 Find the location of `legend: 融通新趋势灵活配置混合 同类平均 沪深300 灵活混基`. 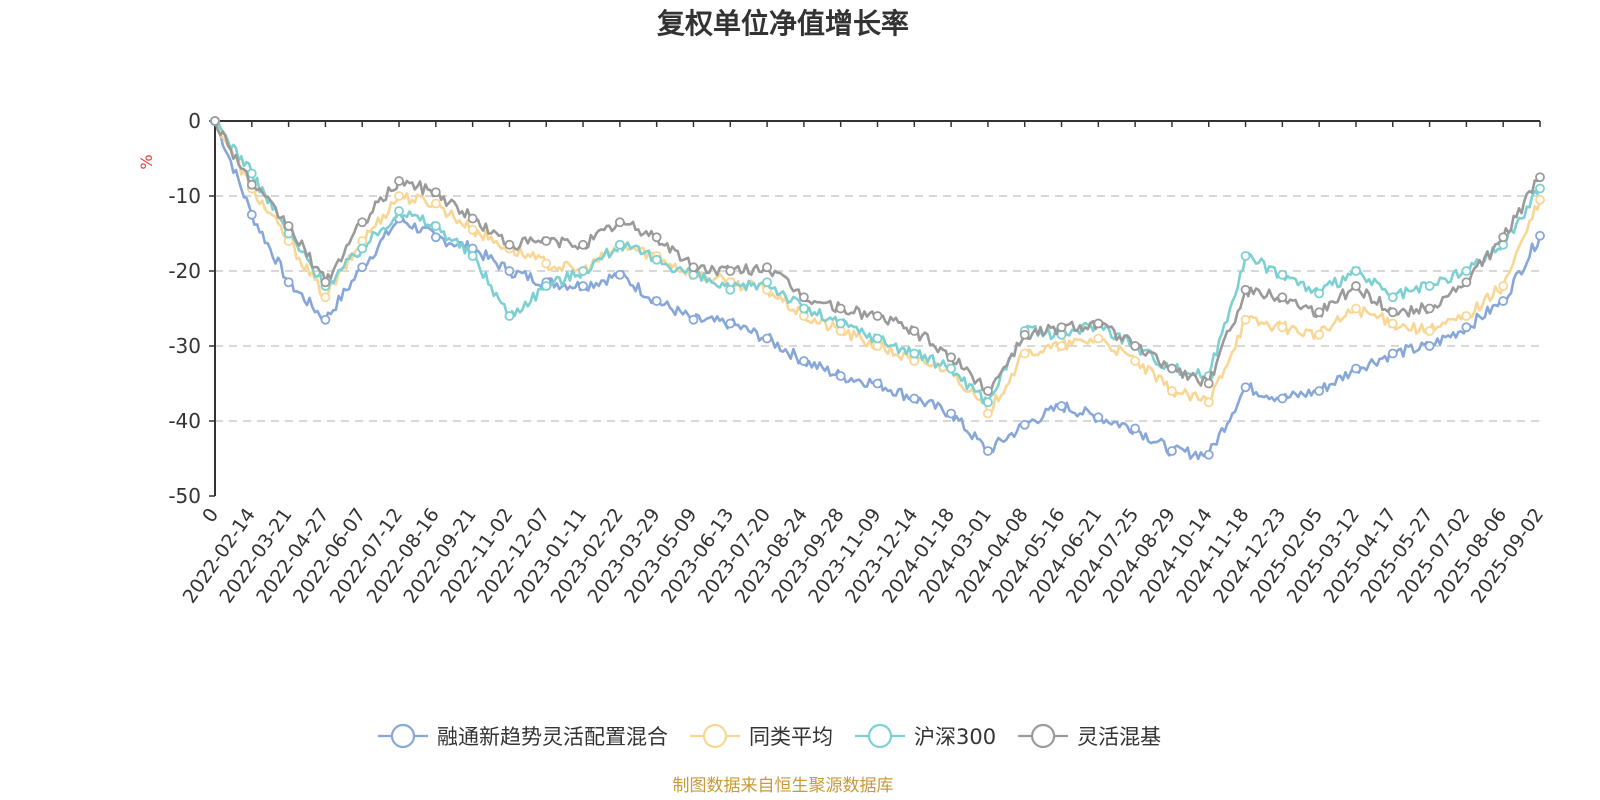

legend: 融通新趋势灵活配置混合 同类平均 沪深300 灵活混基 is located at coordinates (769, 736).